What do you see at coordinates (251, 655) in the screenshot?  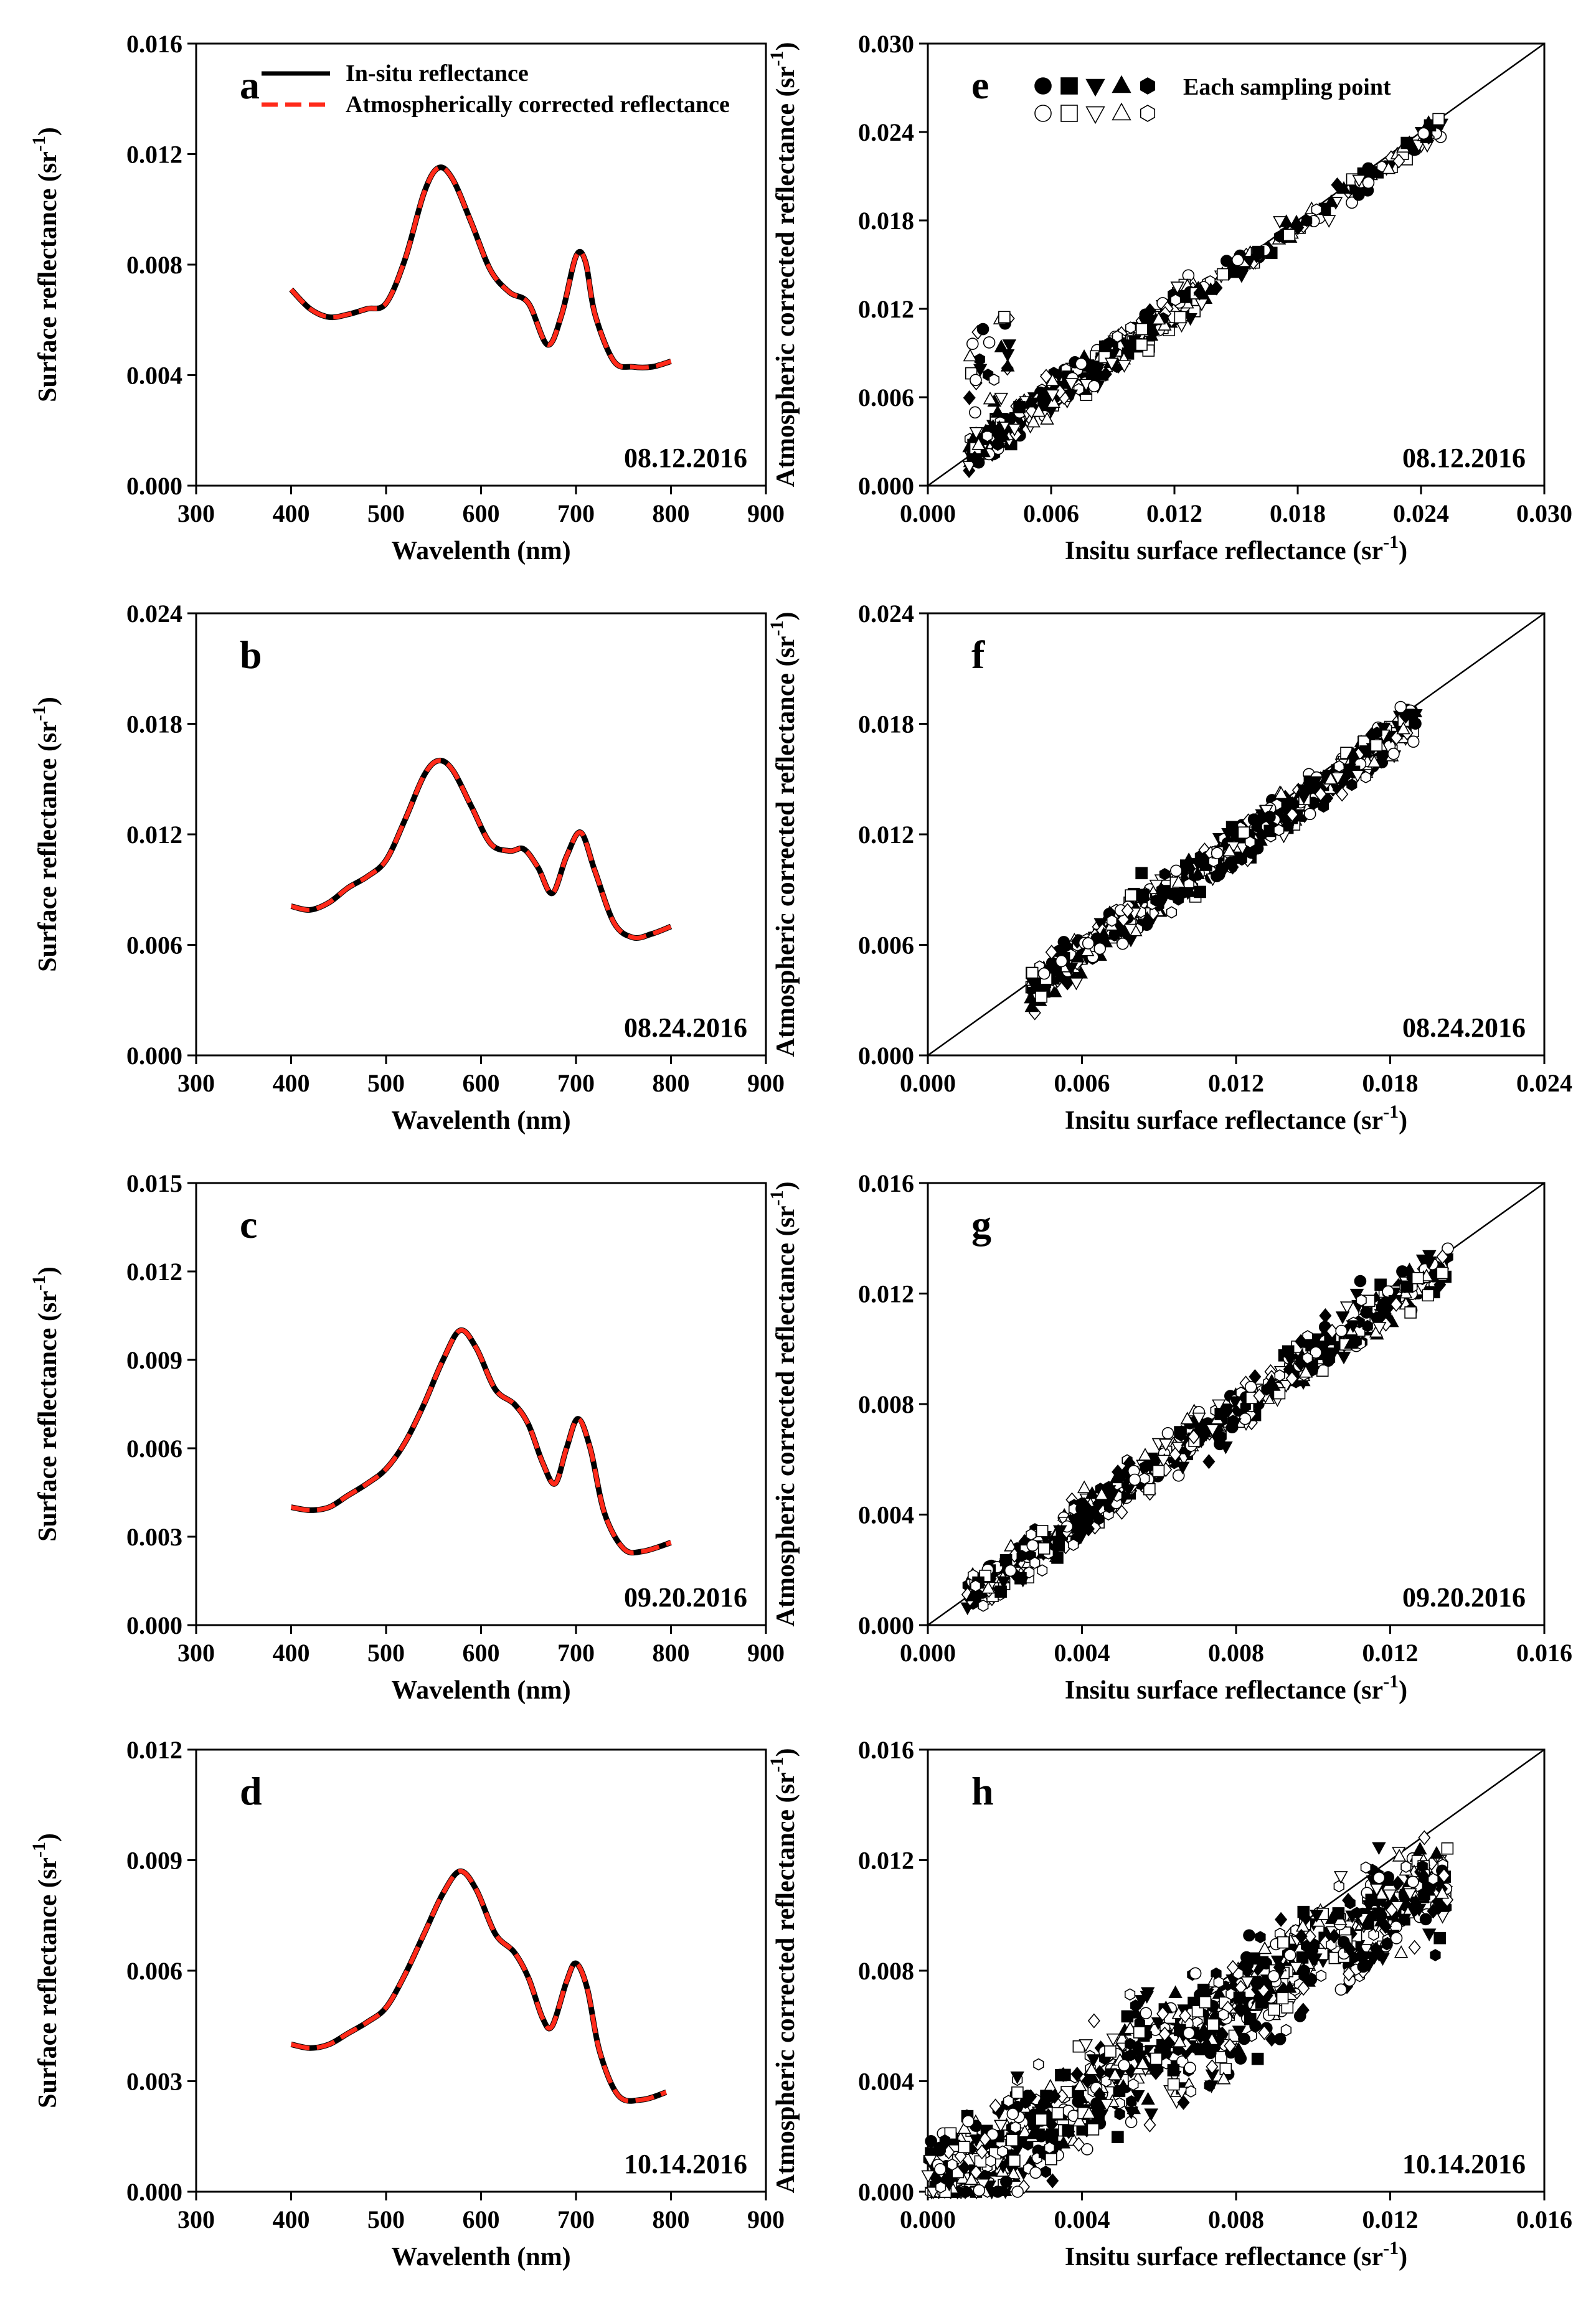 I see `panel-letter: b` at bounding box center [251, 655].